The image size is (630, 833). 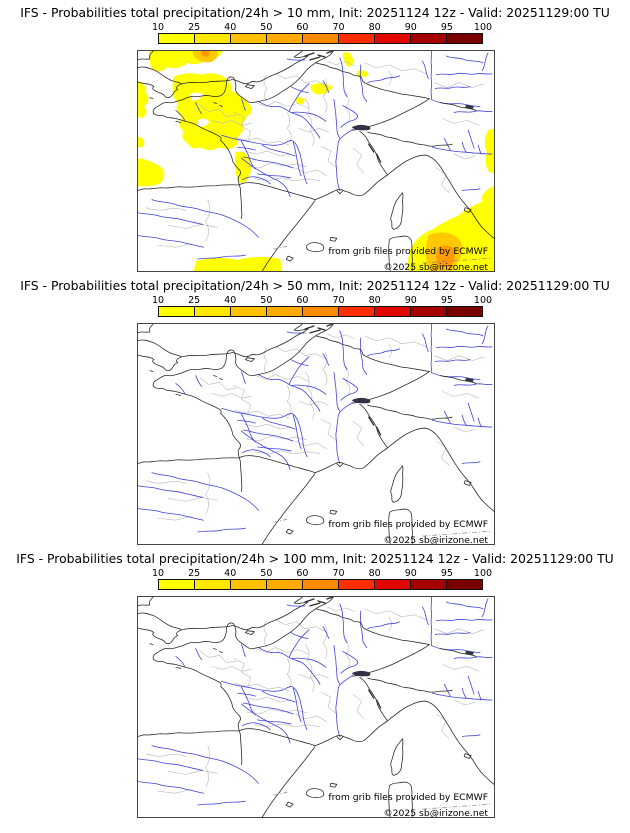 I want to click on precipitation-probability-overlay, so click(x=316, y=161).